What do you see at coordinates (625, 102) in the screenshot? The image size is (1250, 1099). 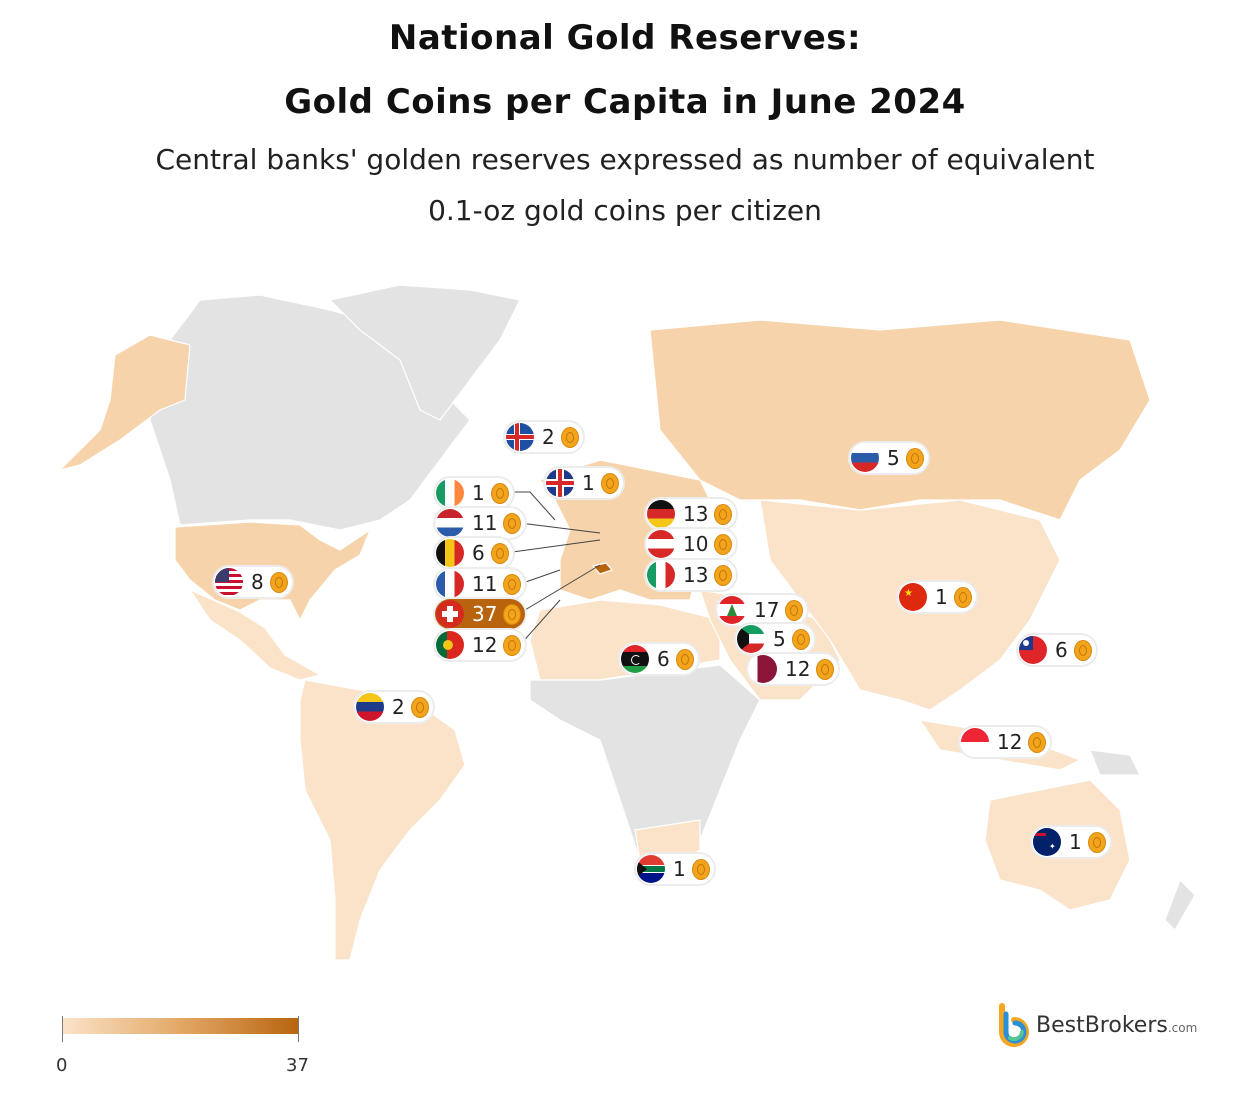 I see `title-line-2: Gold Coins per Capita in June 2024` at bounding box center [625, 102].